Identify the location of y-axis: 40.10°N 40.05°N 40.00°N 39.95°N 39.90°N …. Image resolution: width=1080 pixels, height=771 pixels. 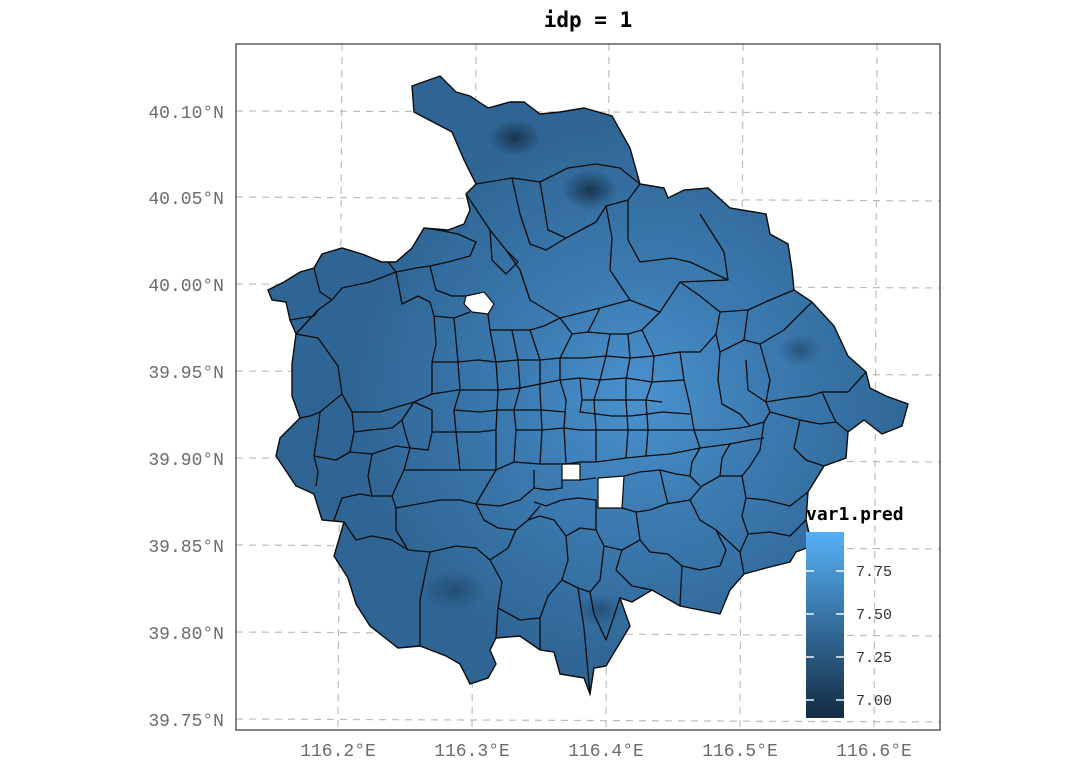
(186, 418).